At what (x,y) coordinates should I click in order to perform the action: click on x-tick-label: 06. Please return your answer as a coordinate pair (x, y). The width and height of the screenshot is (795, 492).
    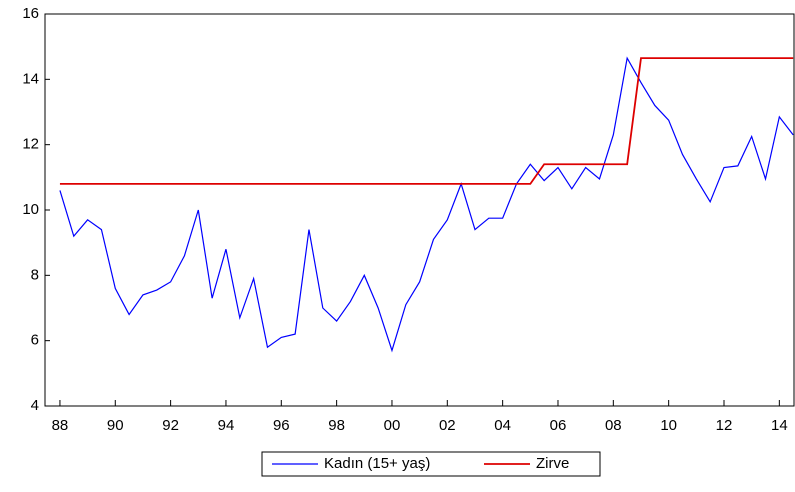
    Looking at the image, I should click on (558, 425).